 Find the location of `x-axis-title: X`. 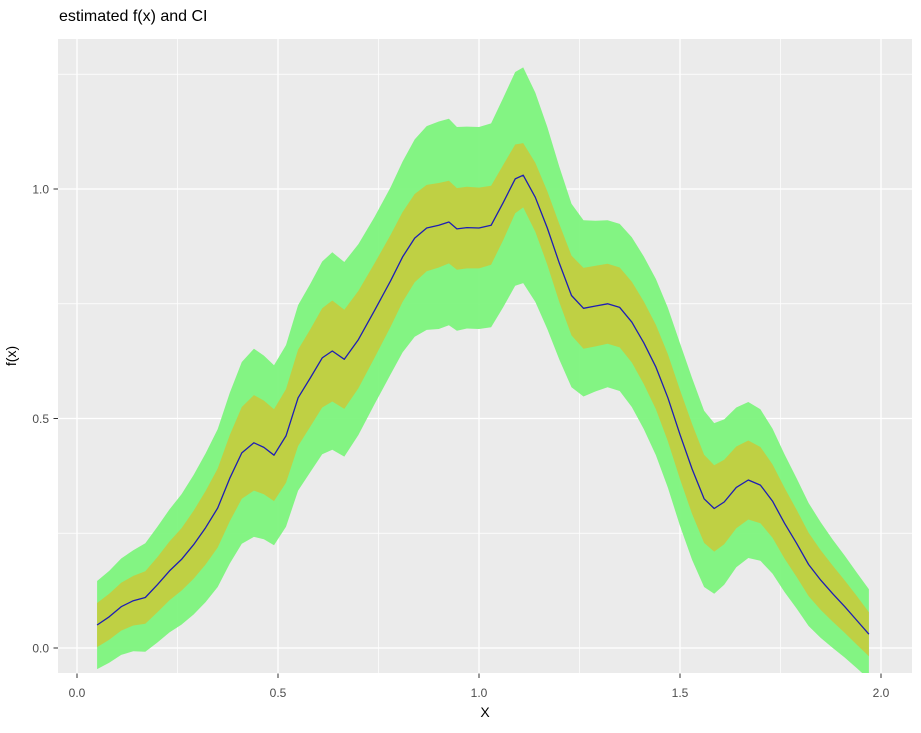

x-axis-title: X is located at coordinates (485, 712).